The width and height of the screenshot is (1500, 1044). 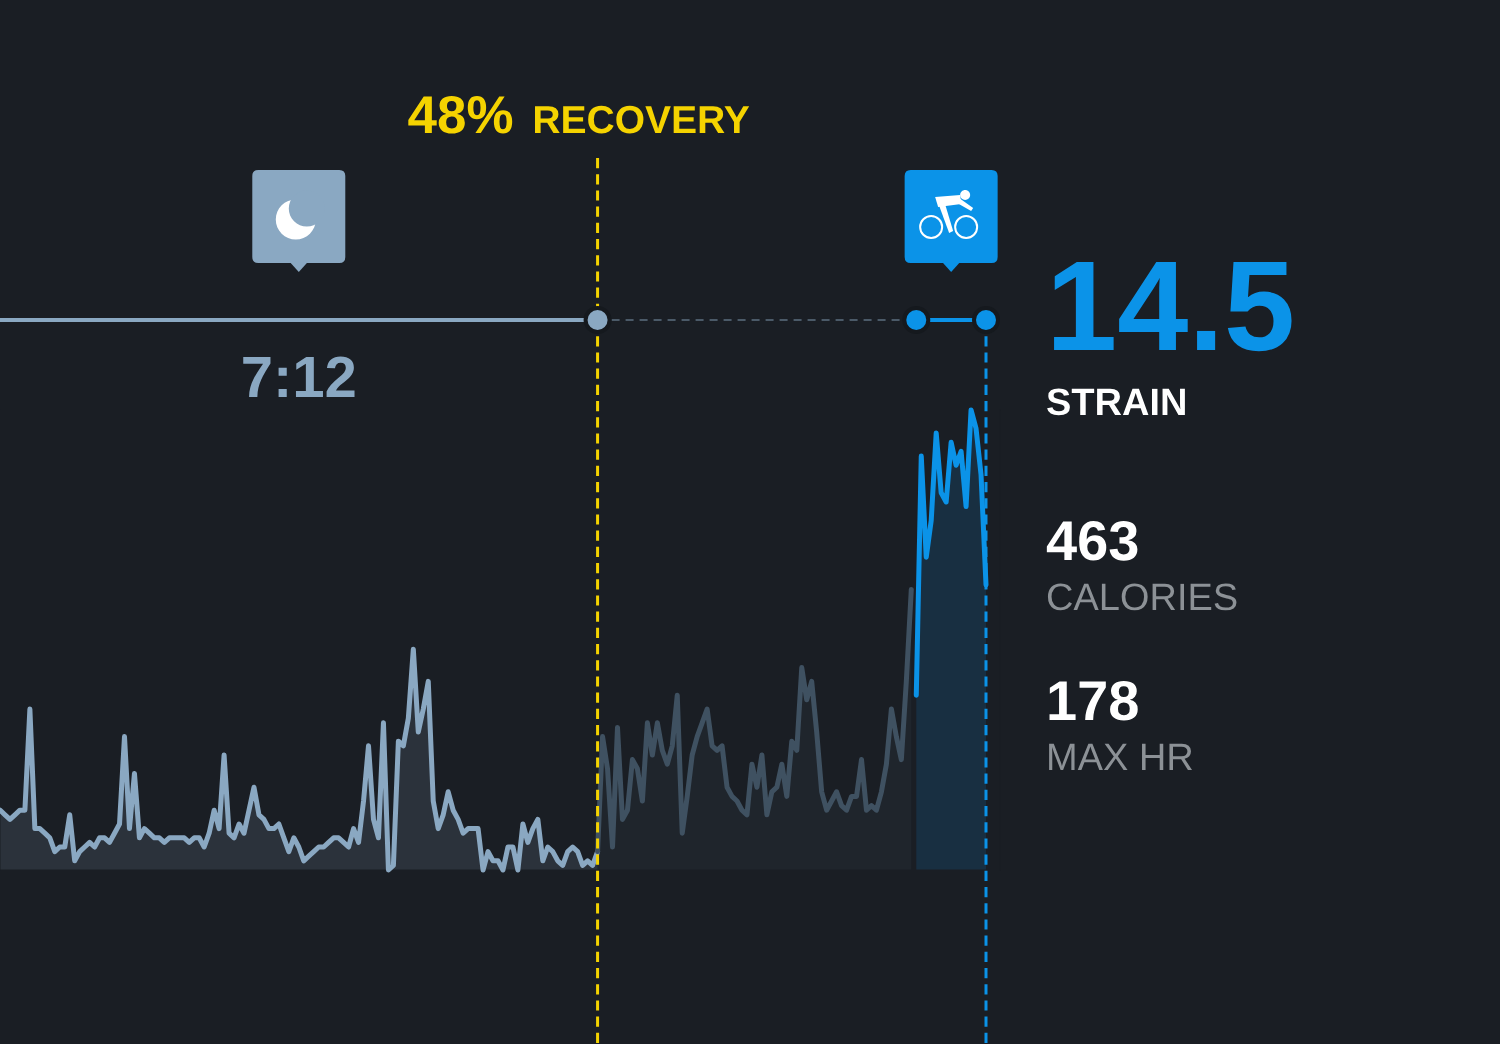 I want to click on text: 48%, so click(x=460, y=114).